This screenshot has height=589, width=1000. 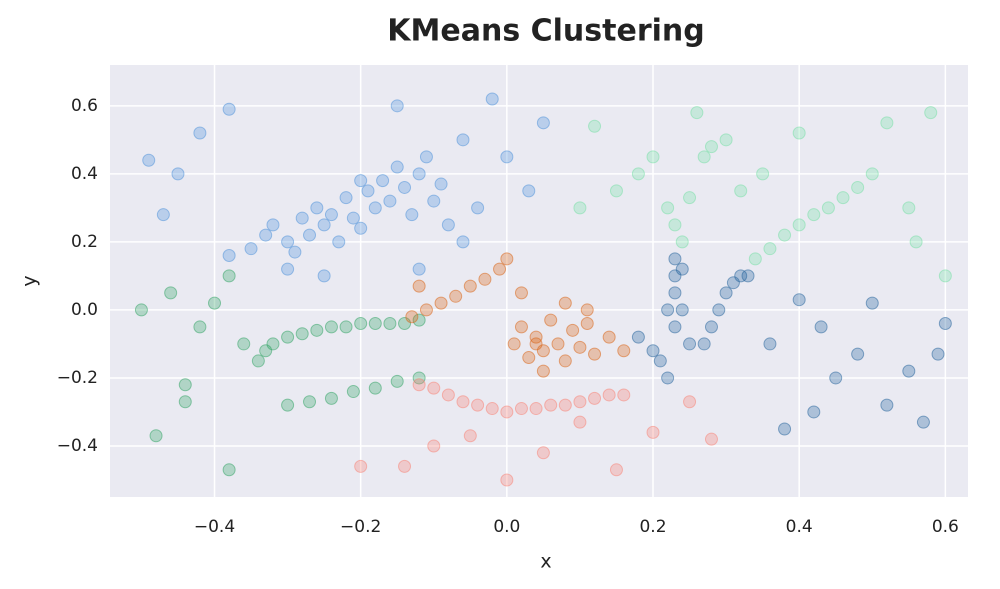 What do you see at coordinates (545, 562) in the screenshot?
I see `x-axis-label: x` at bounding box center [545, 562].